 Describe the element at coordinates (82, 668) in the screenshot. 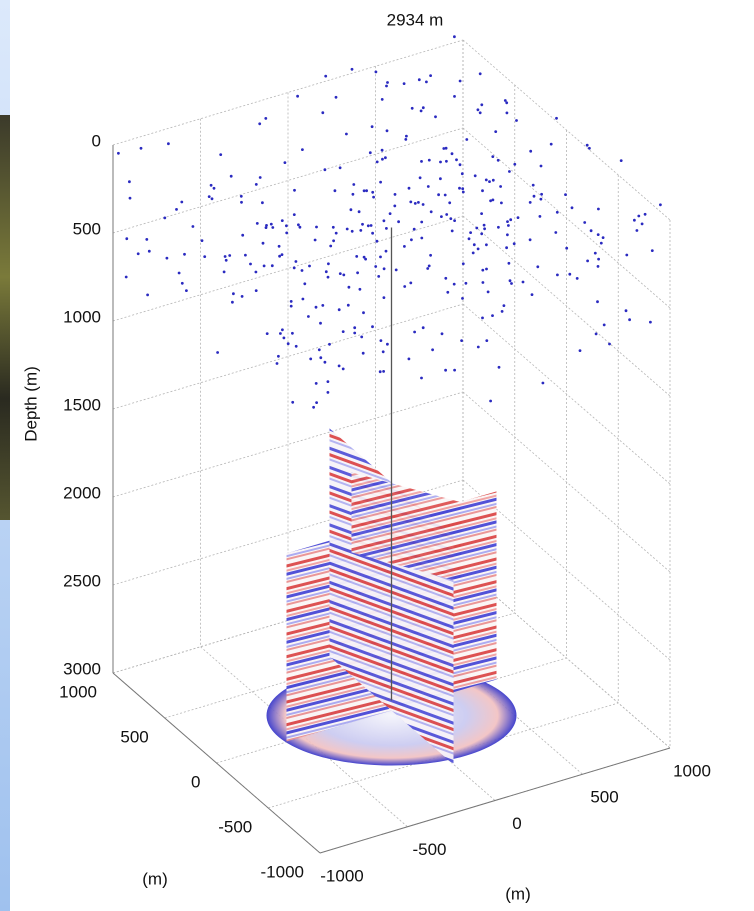

I see `z-tick-label: 3000` at that location.